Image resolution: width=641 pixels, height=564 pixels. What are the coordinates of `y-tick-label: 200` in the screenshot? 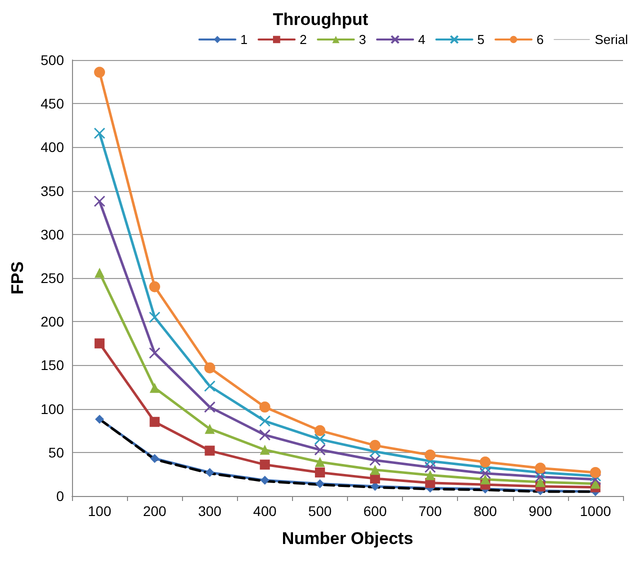 It's located at (52, 322).